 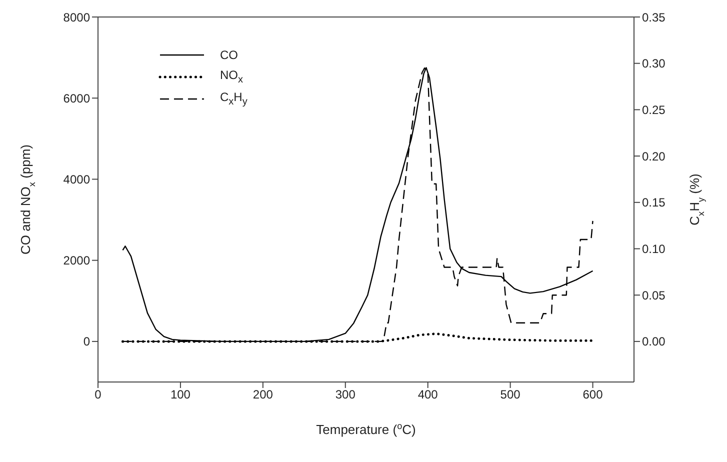 What do you see at coordinates (86, 341) in the screenshot?
I see `y-tick-label: 0` at bounding box center [86, 341].